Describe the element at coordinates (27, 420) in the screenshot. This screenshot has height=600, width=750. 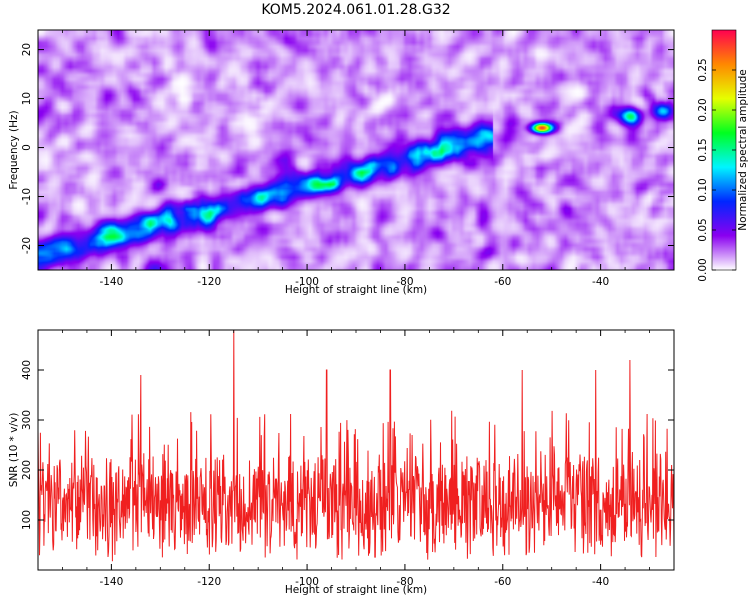
I see `snr-y-tick-label: 300` at that location.